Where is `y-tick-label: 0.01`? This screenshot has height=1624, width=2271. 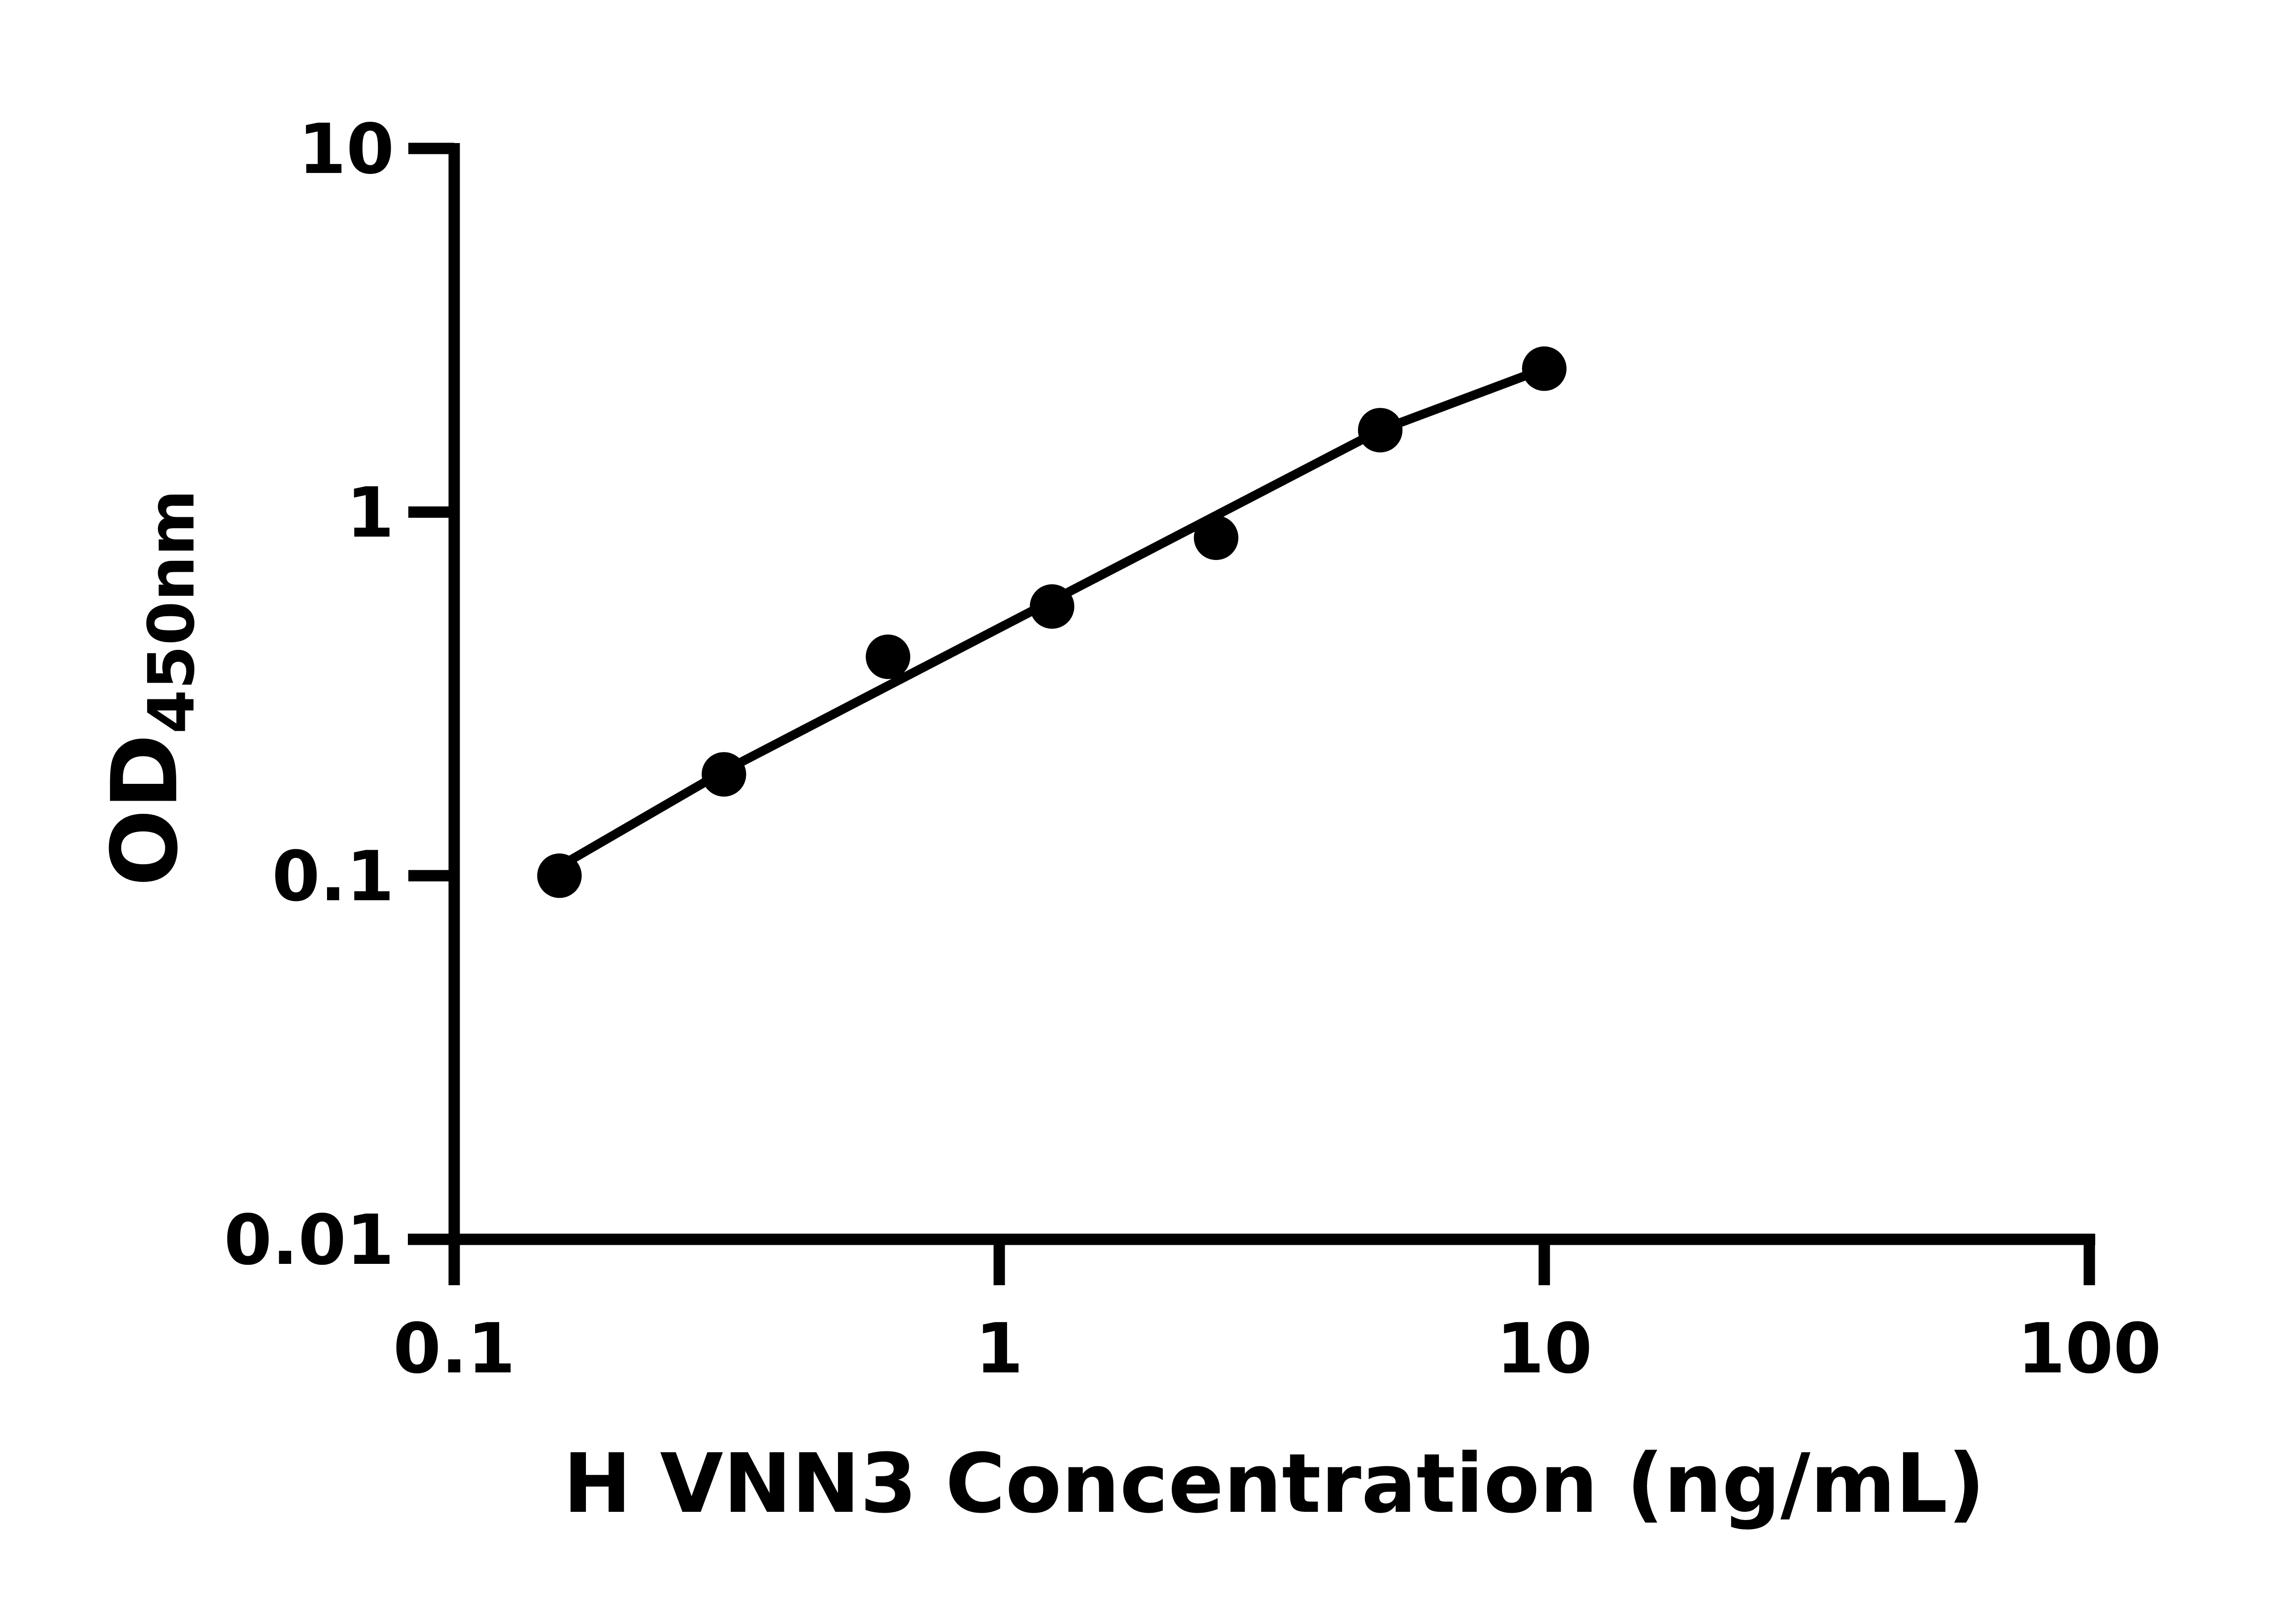
y-tick-label: 0.01 is located at coordinates (309, 1240).